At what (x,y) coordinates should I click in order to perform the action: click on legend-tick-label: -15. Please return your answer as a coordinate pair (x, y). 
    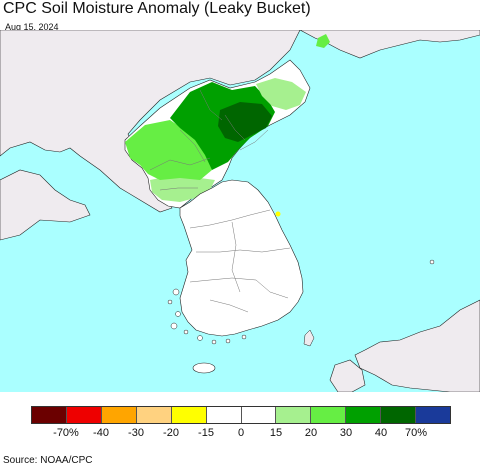
    Looking at the image, I should click on (206, 433).